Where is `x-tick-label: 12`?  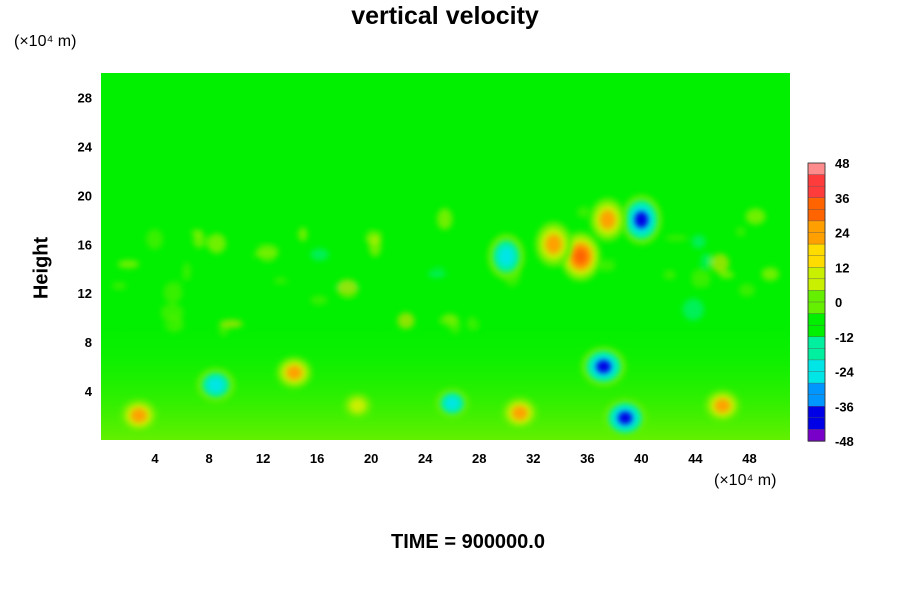 x-tick-label: 12 is located at coordinates (263, 458).